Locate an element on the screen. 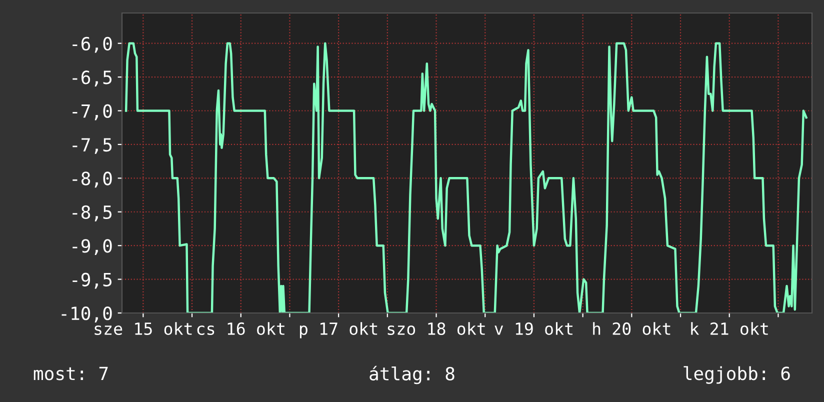 The image size is (824, 402). x-tick-label: k 21 okt is located at coordinates (729, 329).